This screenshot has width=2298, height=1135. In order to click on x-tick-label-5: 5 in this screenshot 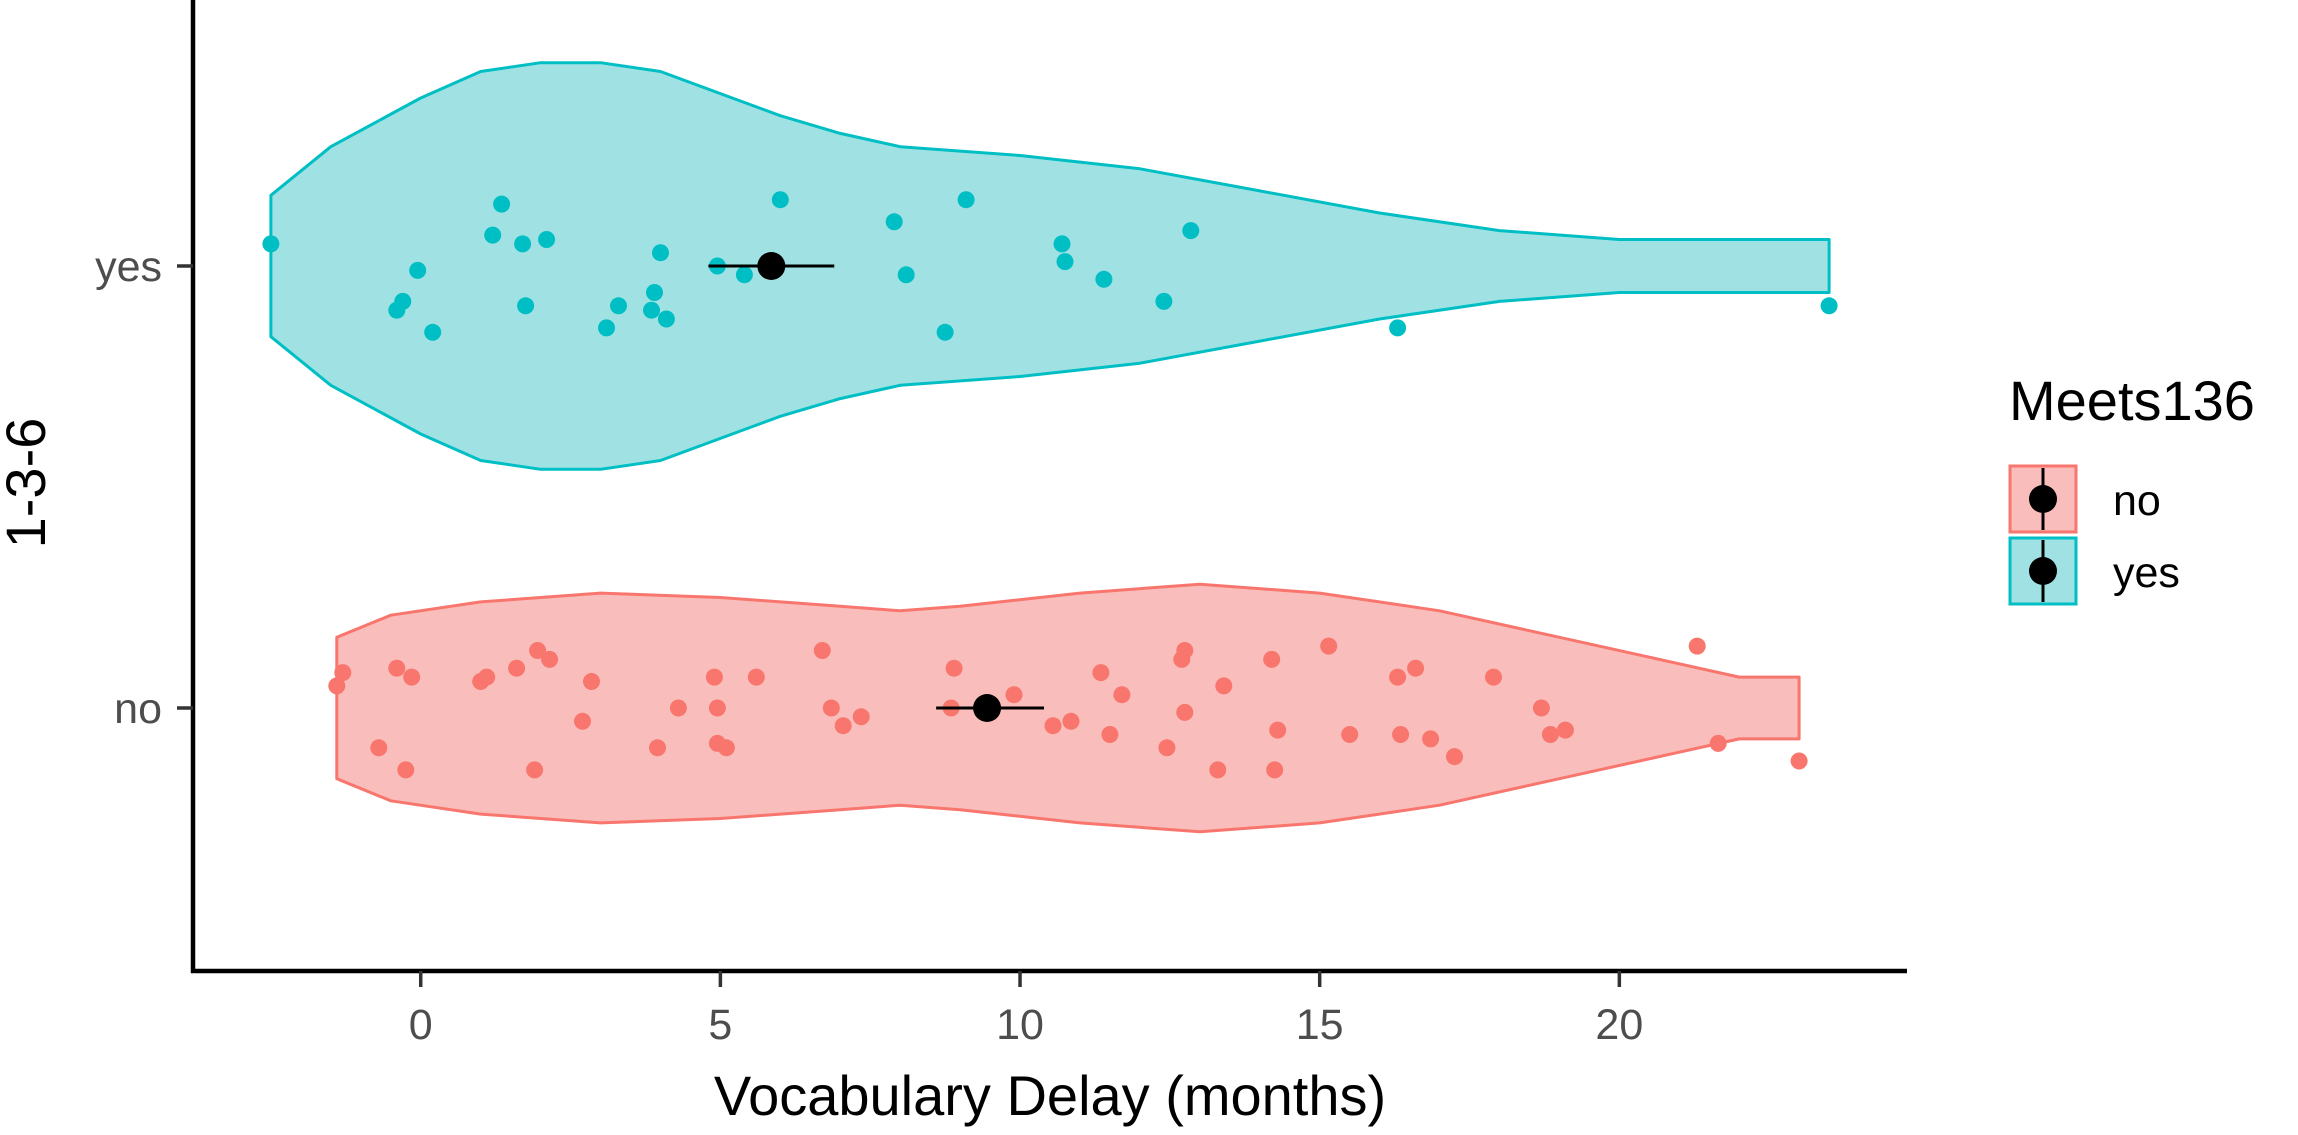, I will do `click(720, 1025)`.